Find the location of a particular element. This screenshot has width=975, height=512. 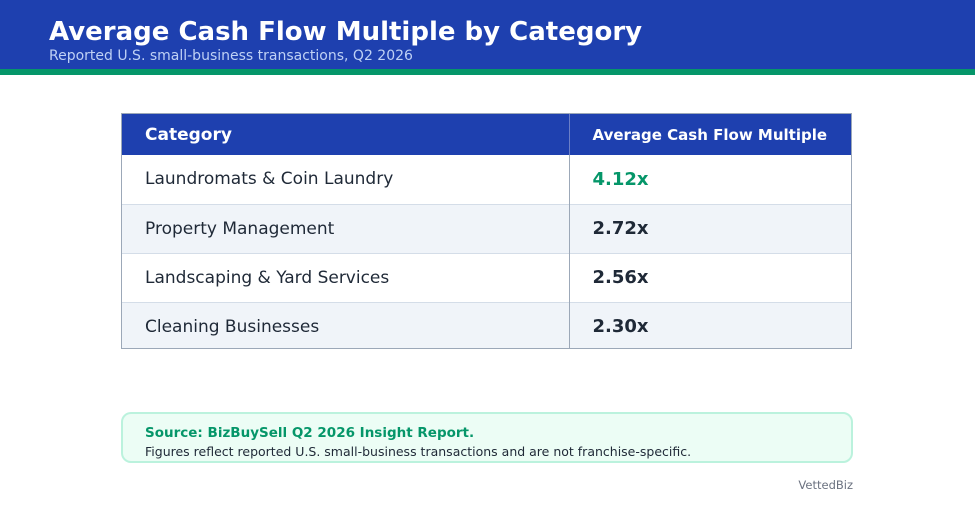

table-row: Landscaping & Yard Services 2.56x is located at coordinates (486, 277).